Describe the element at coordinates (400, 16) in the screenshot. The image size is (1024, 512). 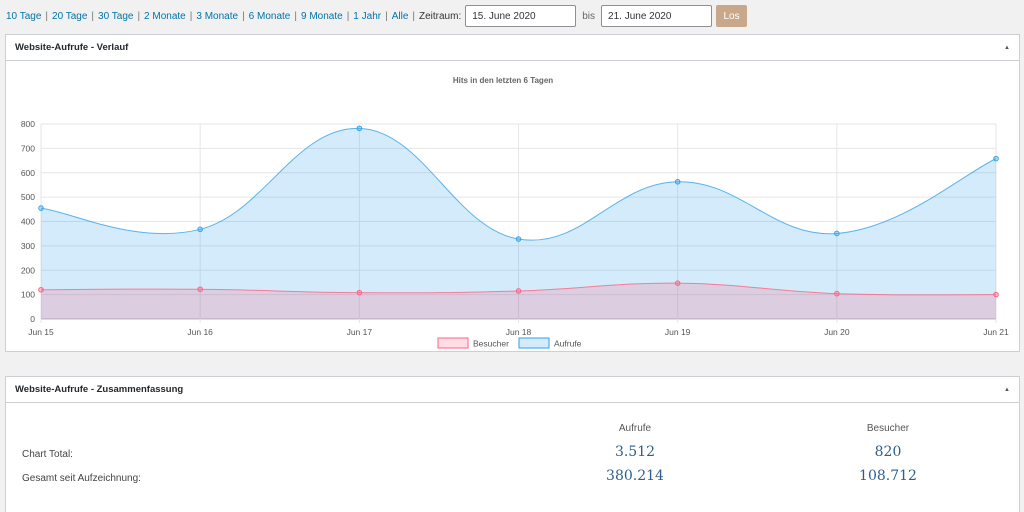
I see `range-link-all: Alle` at that location.